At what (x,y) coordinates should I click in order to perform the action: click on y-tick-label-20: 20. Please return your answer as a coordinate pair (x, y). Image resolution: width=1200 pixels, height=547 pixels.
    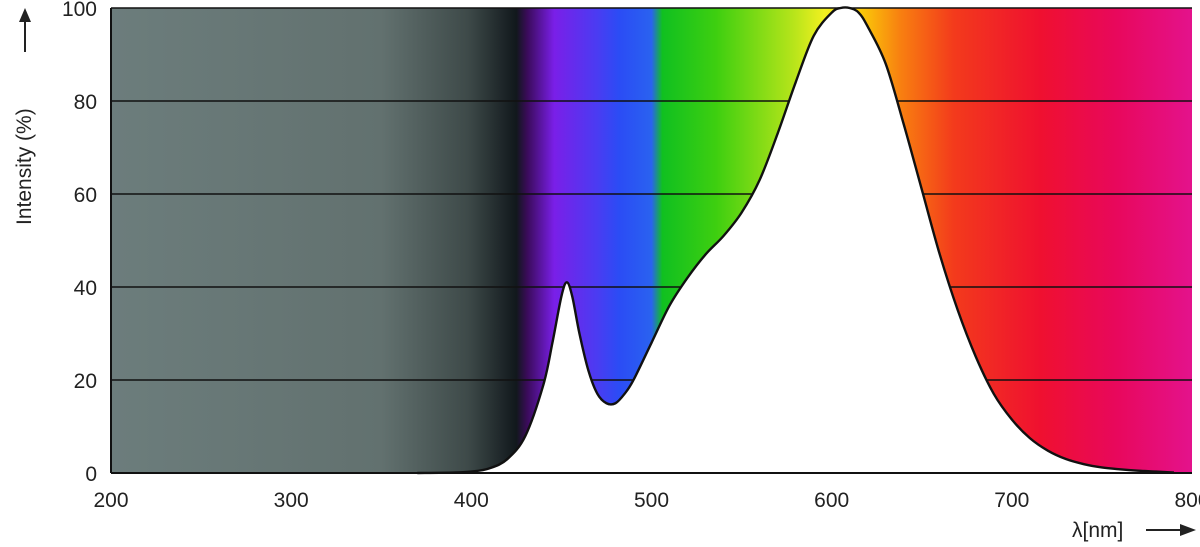
    Looking at the image, I should click on (85, 381).